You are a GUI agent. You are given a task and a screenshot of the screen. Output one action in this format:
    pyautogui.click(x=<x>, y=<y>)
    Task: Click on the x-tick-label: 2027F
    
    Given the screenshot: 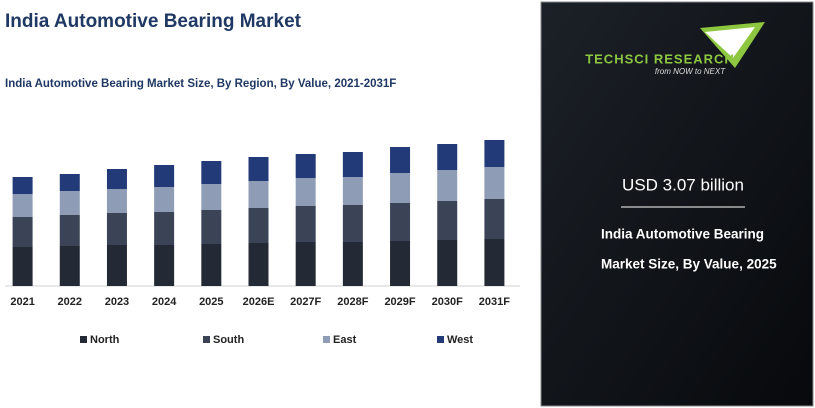 What is the action you would take?
    pyautogui.click(x=305, y=302)
    